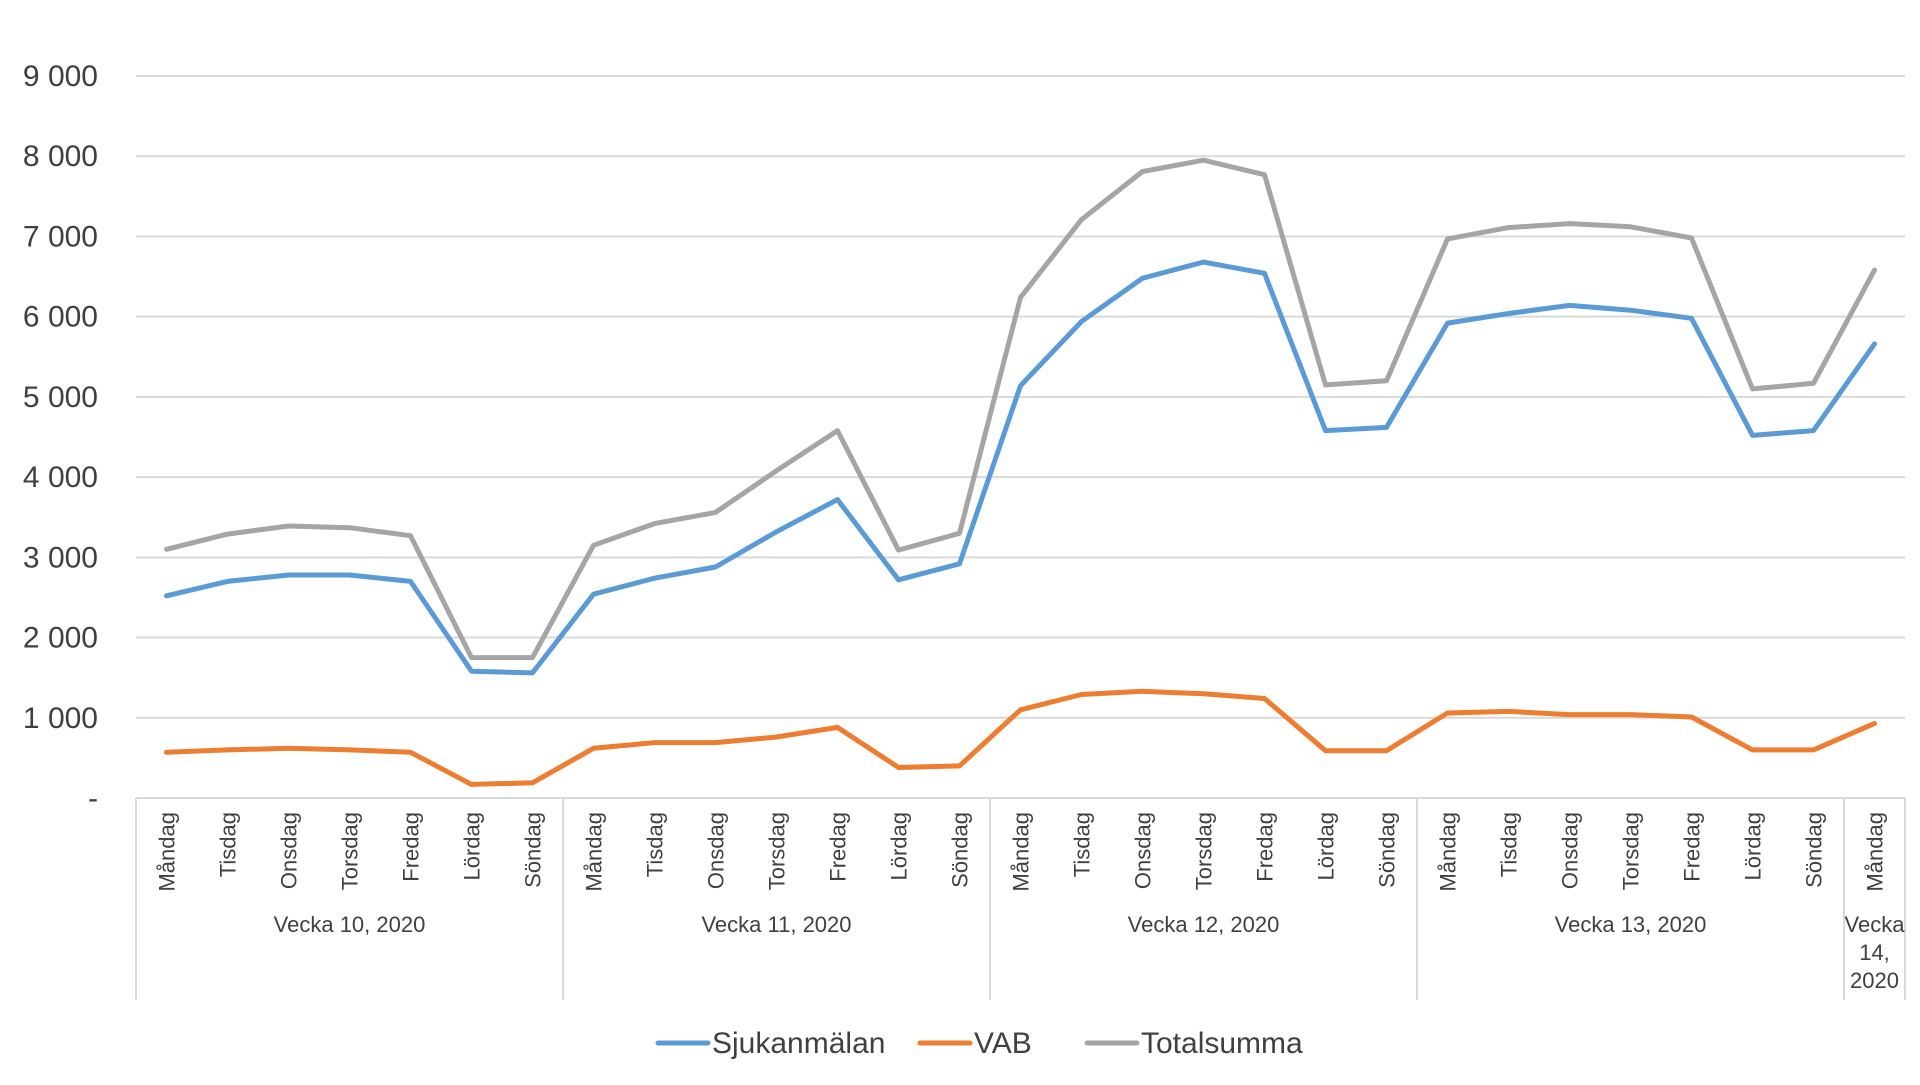 The image size is (1920, 1085). What do you see at coordinates (1222, 1043) in the screenshot?
I see `legend-label: Totalsumma` at bounding box center [1222, 1043].